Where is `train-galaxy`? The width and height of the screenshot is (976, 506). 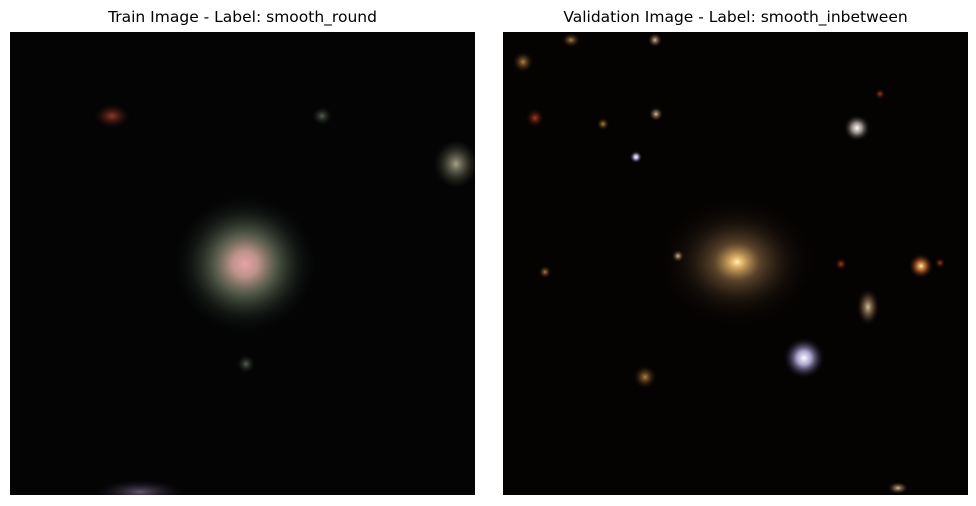
train-galaxy is located at coordinates (245, 264).